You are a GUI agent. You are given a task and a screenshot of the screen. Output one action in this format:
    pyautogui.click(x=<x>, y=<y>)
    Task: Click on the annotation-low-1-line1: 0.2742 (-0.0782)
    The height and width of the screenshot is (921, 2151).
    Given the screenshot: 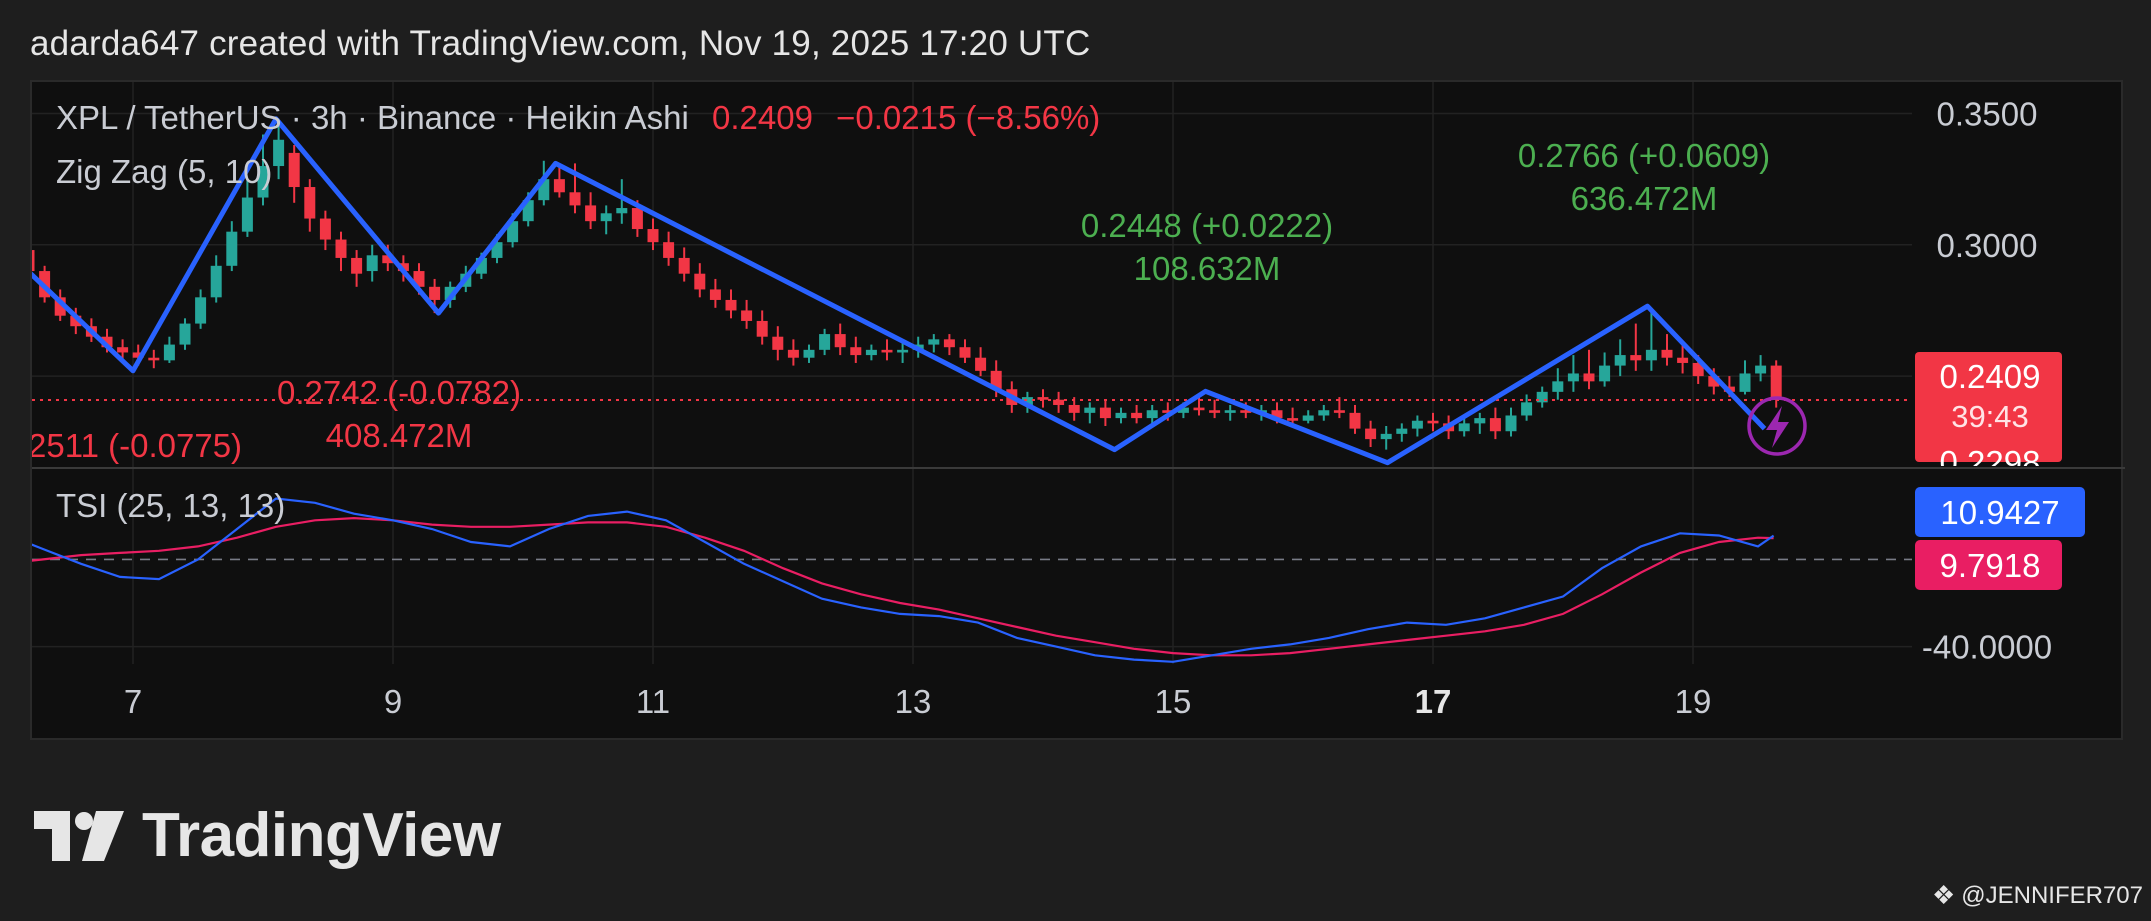 What is the action you would take?
    pyautogui.click(x=399, y=392)
    